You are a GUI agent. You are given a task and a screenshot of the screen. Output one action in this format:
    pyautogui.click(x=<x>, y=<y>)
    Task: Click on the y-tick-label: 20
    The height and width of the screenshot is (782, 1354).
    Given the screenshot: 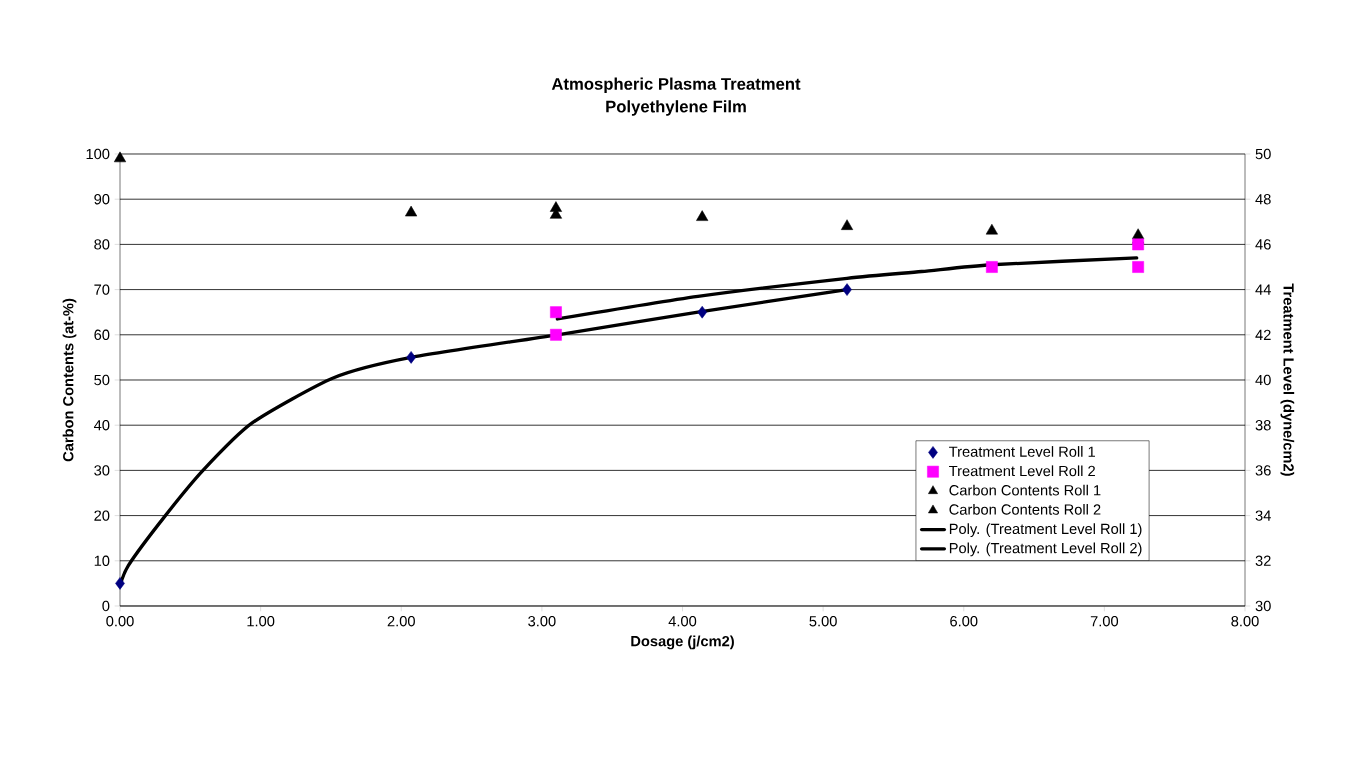 What is the action you would take?
    pyautogui.click(x=102, y=515)
    